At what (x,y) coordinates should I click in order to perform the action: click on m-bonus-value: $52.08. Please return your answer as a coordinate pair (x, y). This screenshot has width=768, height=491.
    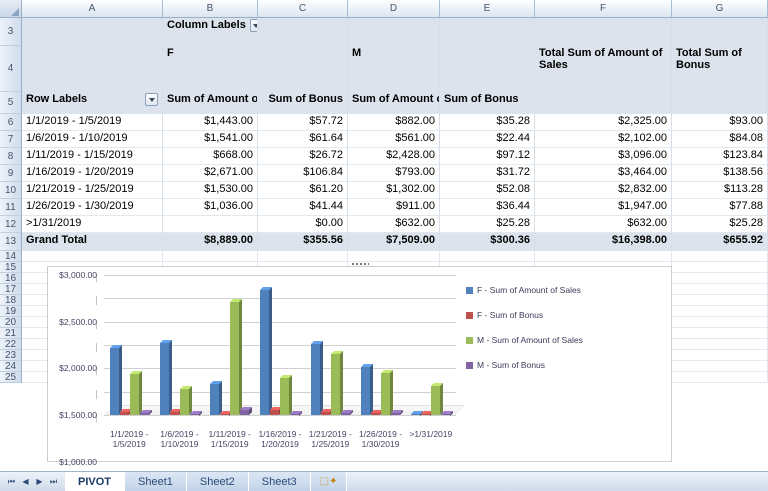
    Looking at the image, I should click on (487, 190).